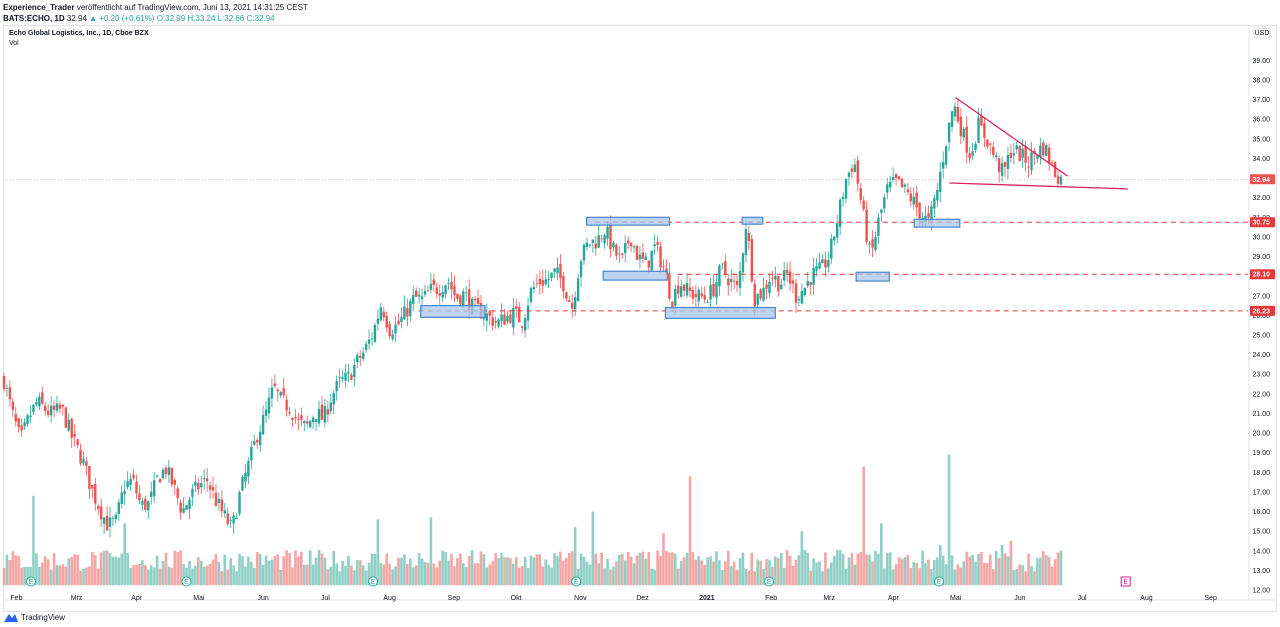 The width and height of the screenshot is (1280, 627). What do you see at coordinates (39, 7) in the screenshot?
I see `author-name: Experience_Trader` at bounding box center [39, 7].